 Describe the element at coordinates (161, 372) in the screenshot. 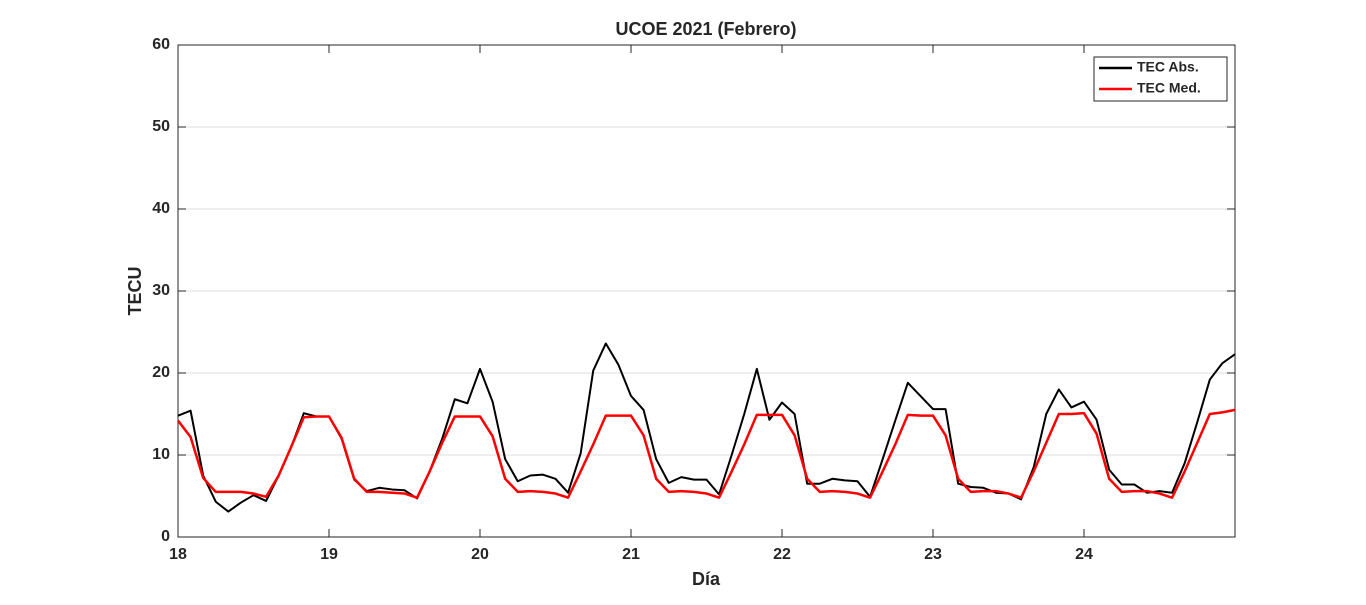

I see `y-tick-label: 20` at that location.